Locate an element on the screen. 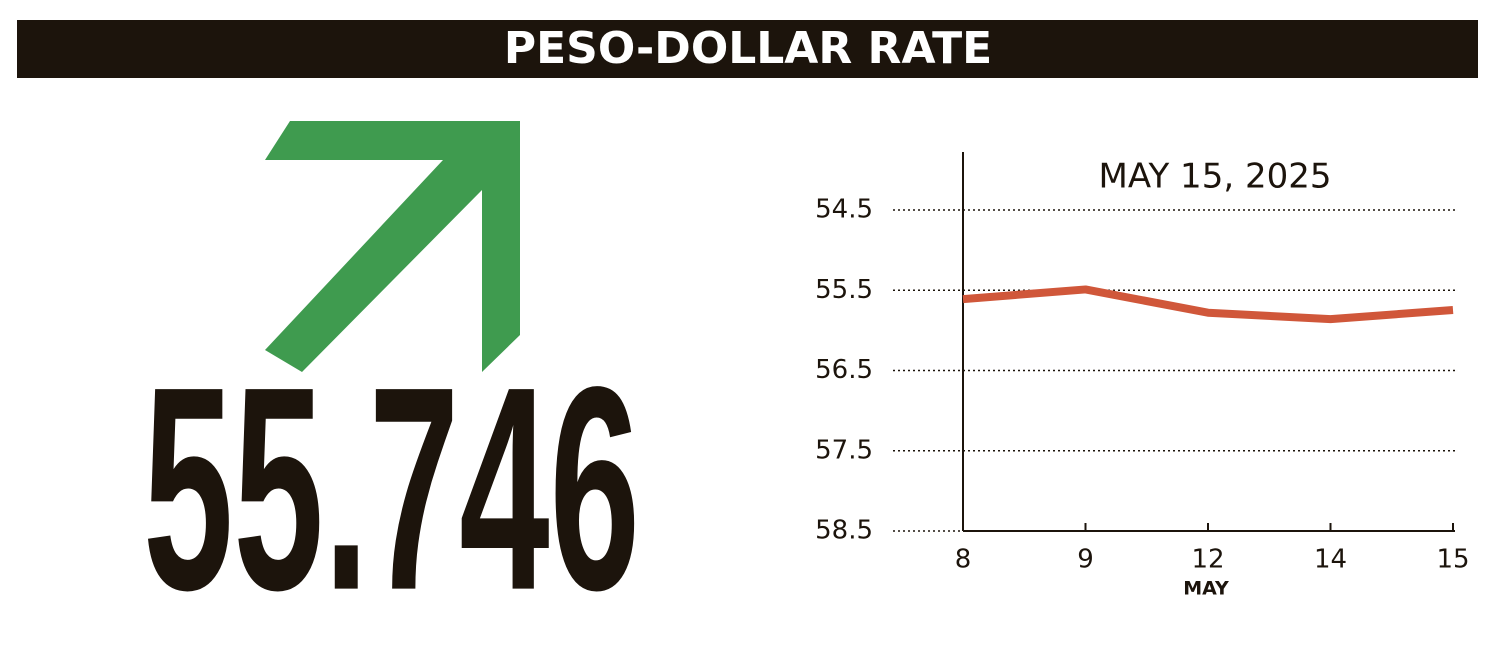 The image size is (1496, 665). x-tick-label: 12 is located at coordinates (1207, 560).